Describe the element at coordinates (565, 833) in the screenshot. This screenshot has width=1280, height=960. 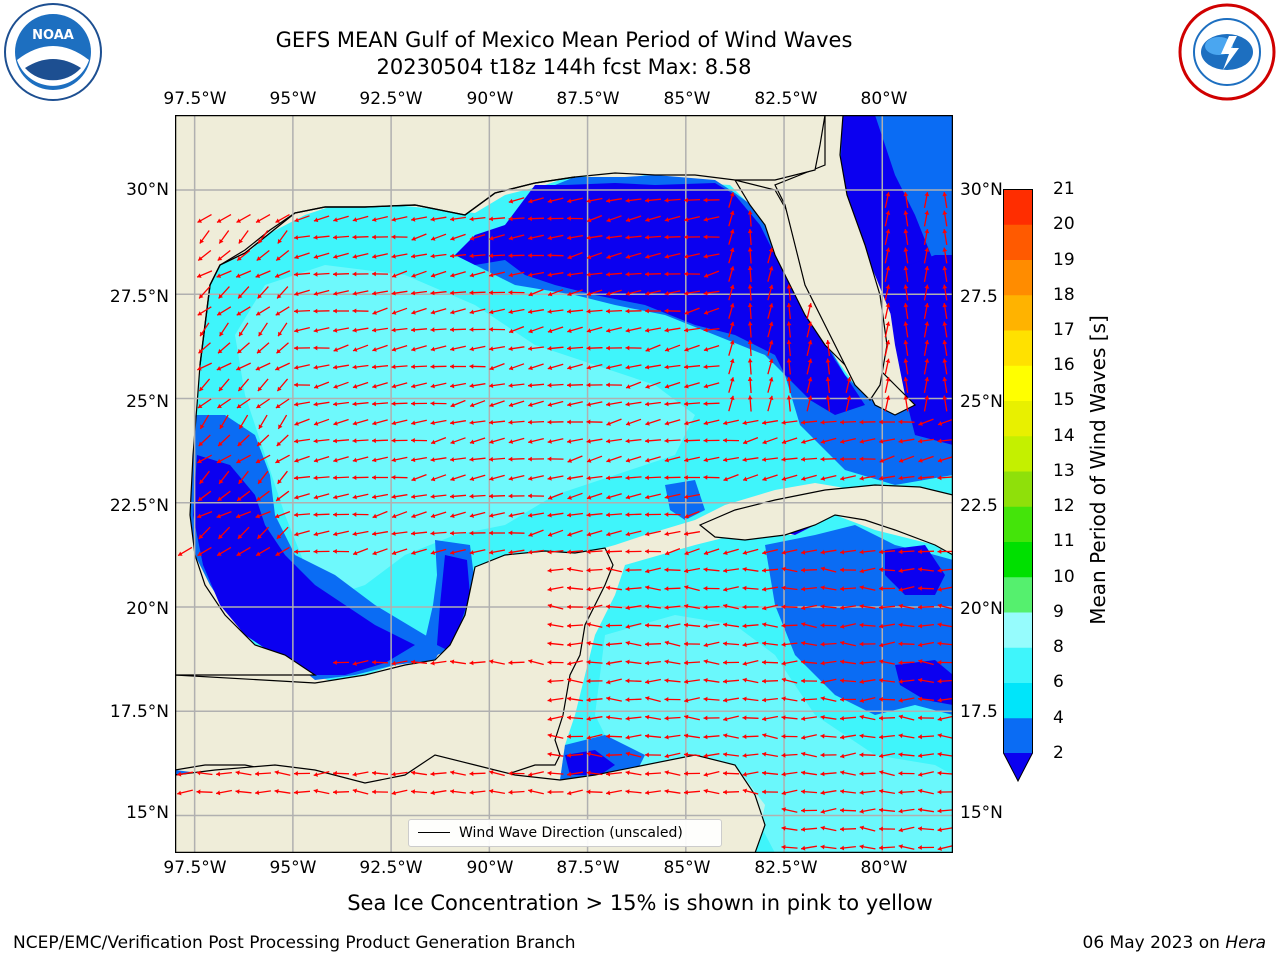
I see `map-legend: Wind Wave Direction (unscaled)` at that location.